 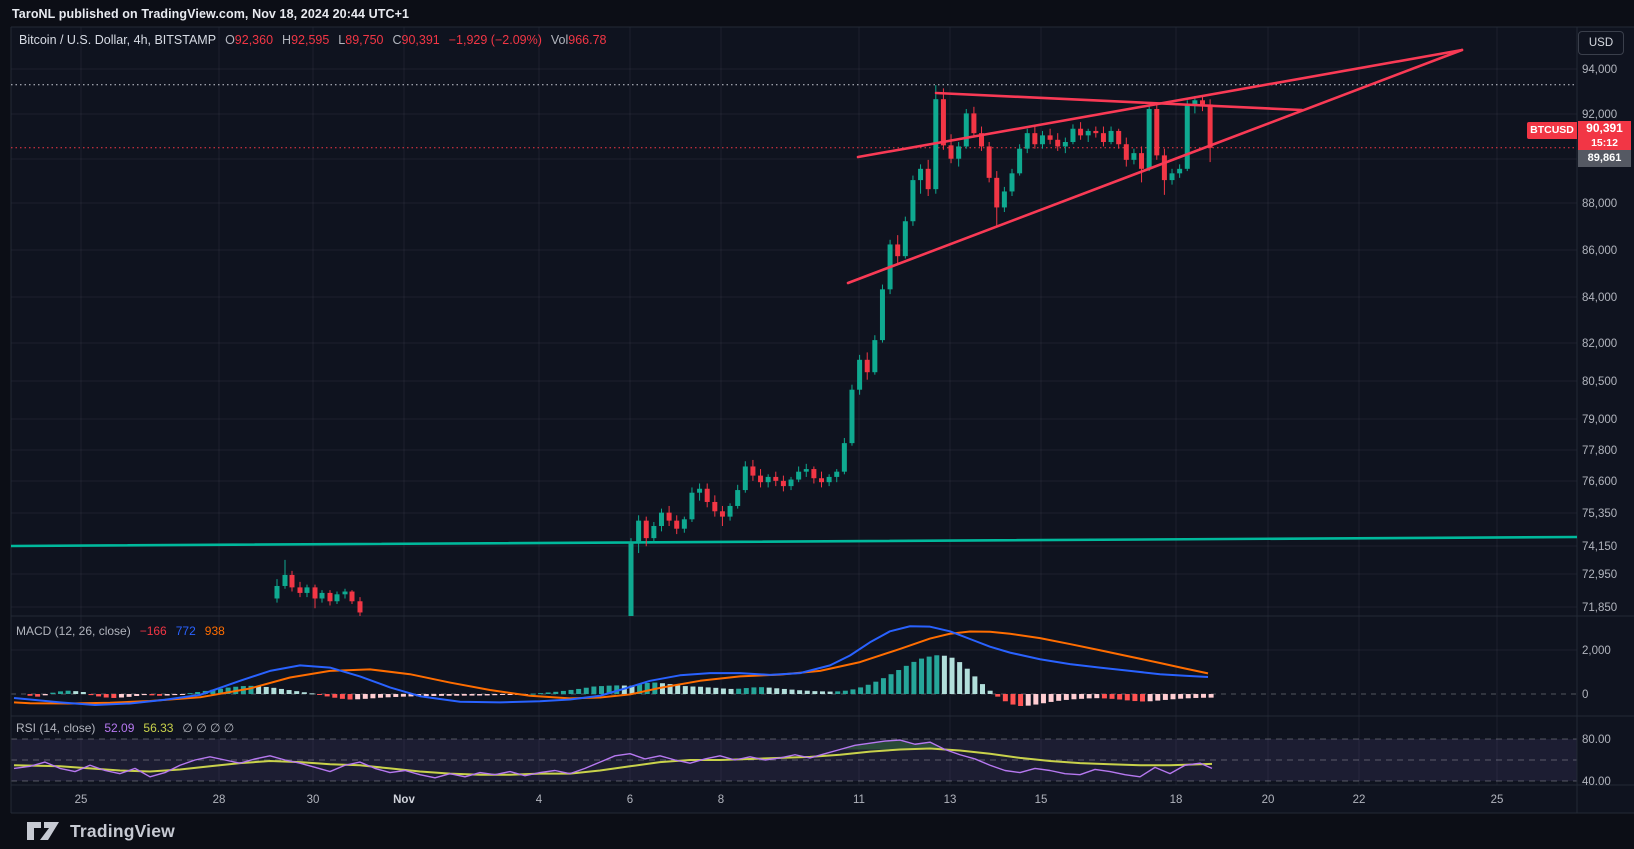 I want to click on change-value: −1,929 (−2.09%), so click(x=495, y=40).